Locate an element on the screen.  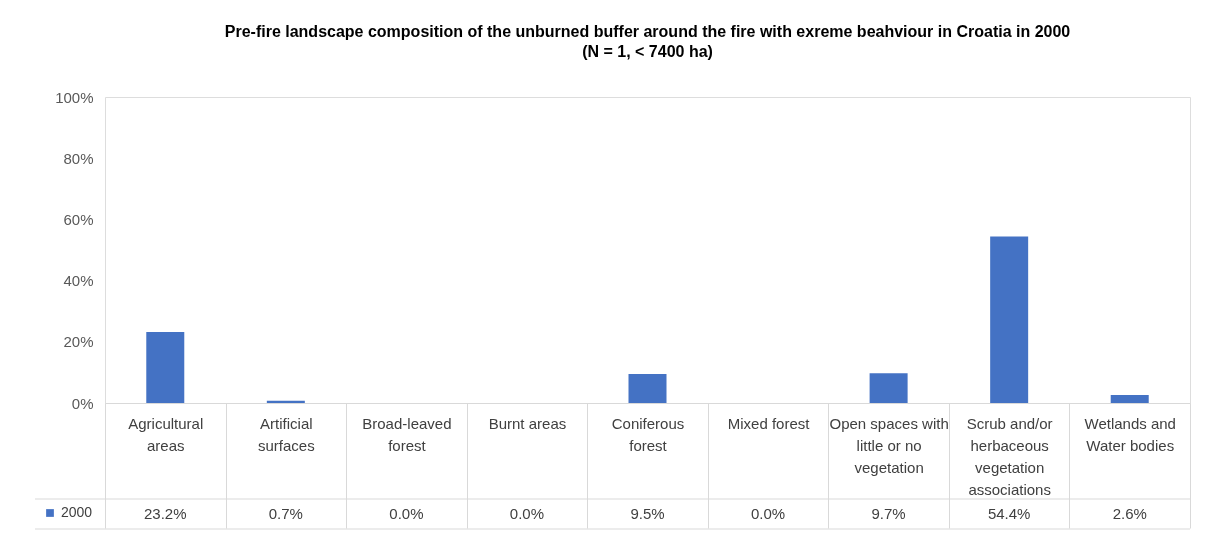
data-label: 9.7% is located at coordinates (888, 513).